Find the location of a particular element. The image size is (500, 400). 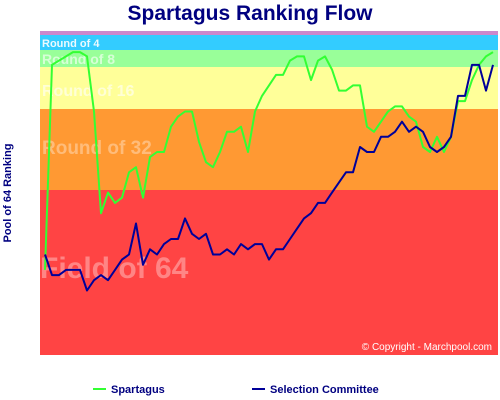

zone-label-3: Round of 16 is located at coordinates (88, 91).